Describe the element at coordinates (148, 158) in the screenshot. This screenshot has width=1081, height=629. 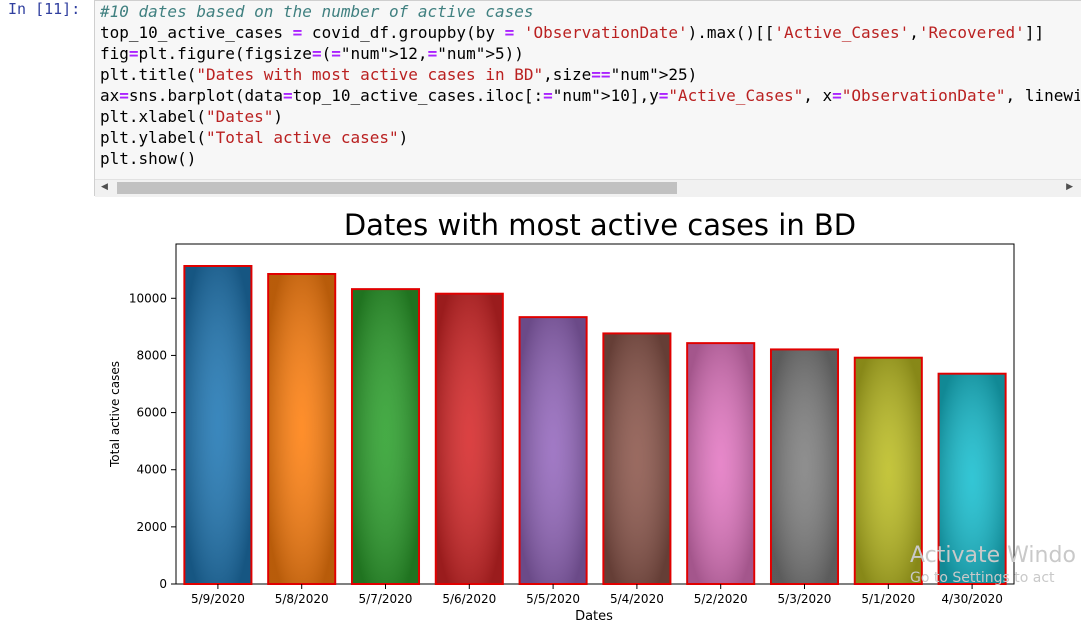
I see `code-line: plt.show()` at that location.